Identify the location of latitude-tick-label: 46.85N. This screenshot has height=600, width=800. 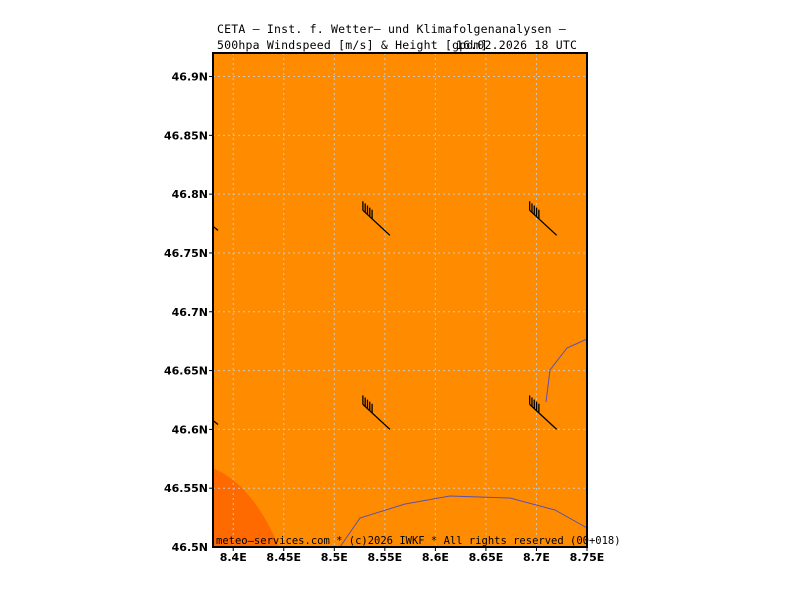
(186, 135).